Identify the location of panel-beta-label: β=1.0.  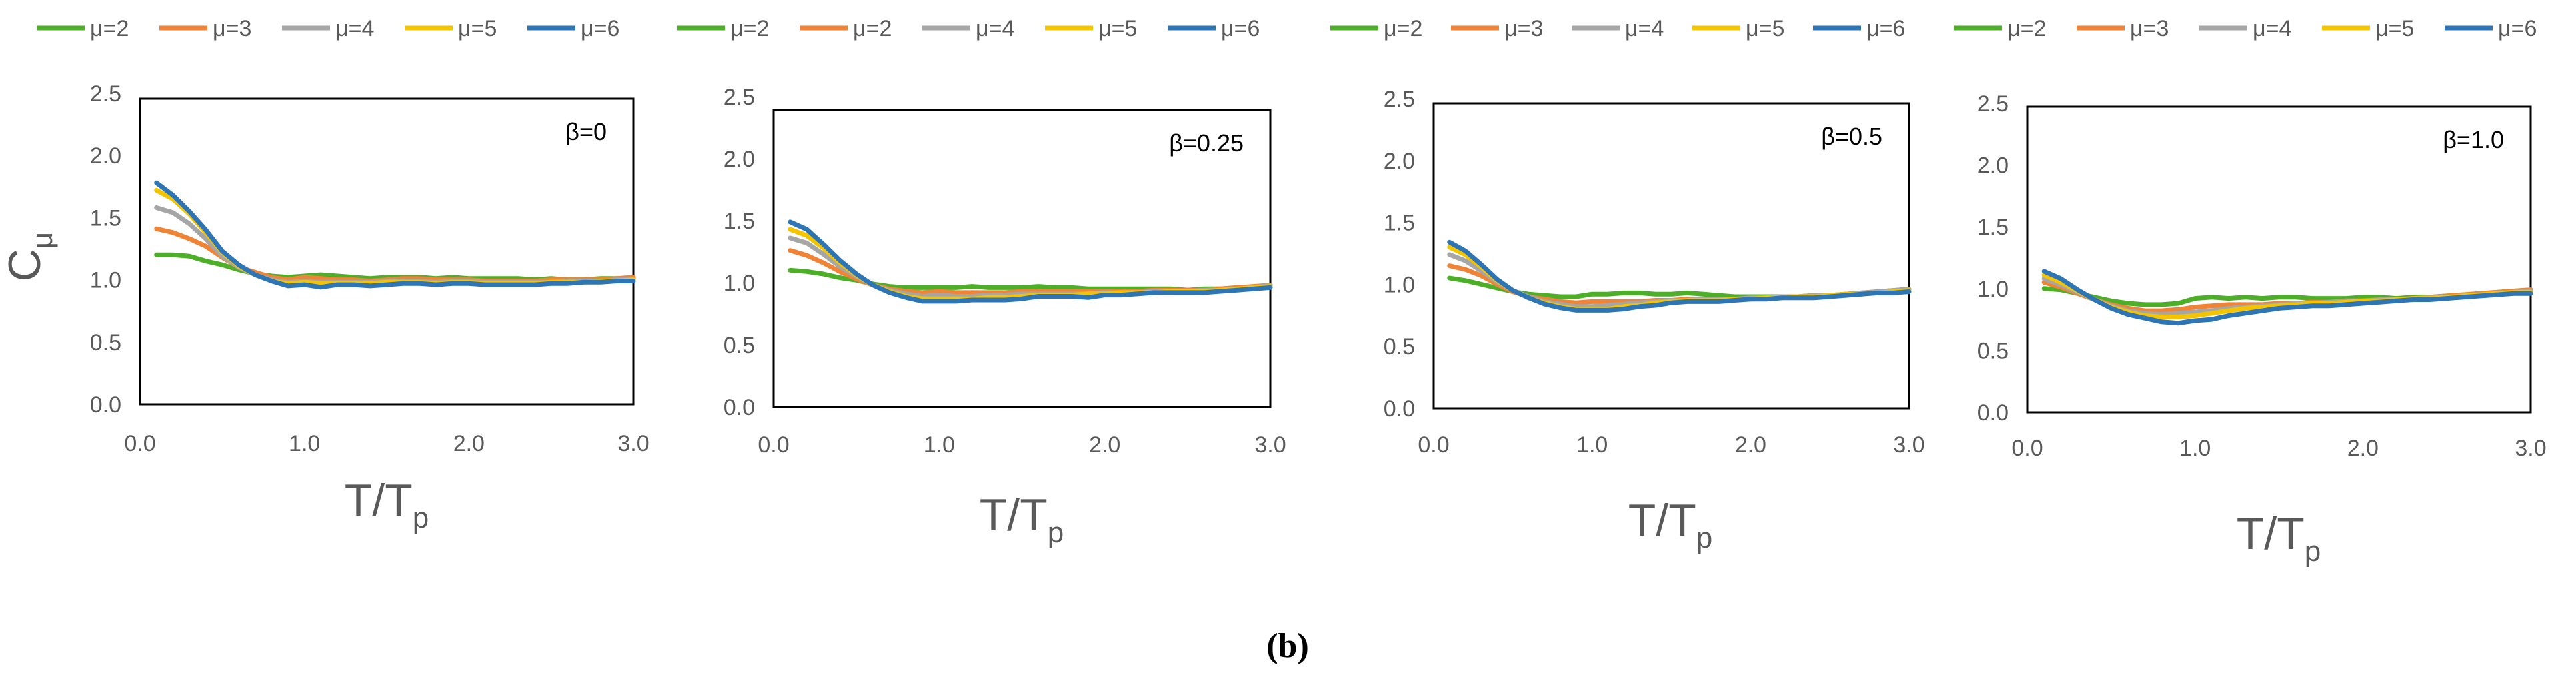
(2473, 139).